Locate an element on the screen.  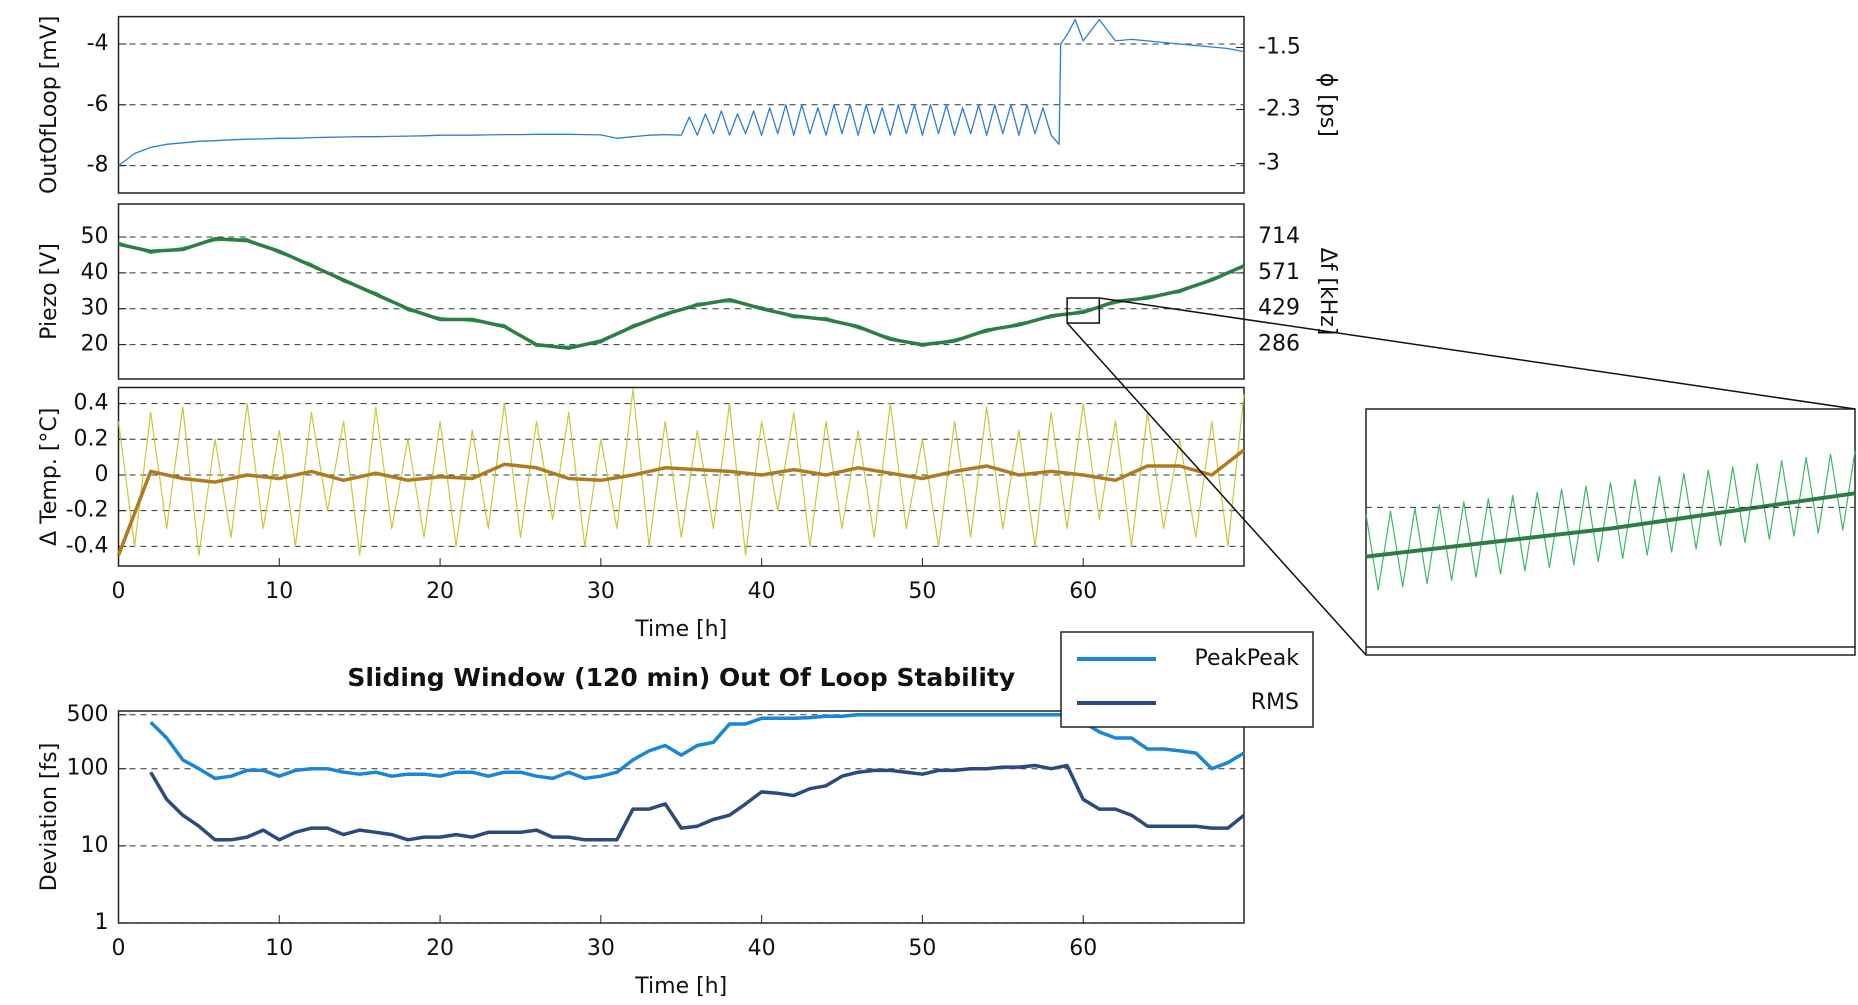
y-axis-label: Δ Temp. [°C] is located at coordinates (49, 477).